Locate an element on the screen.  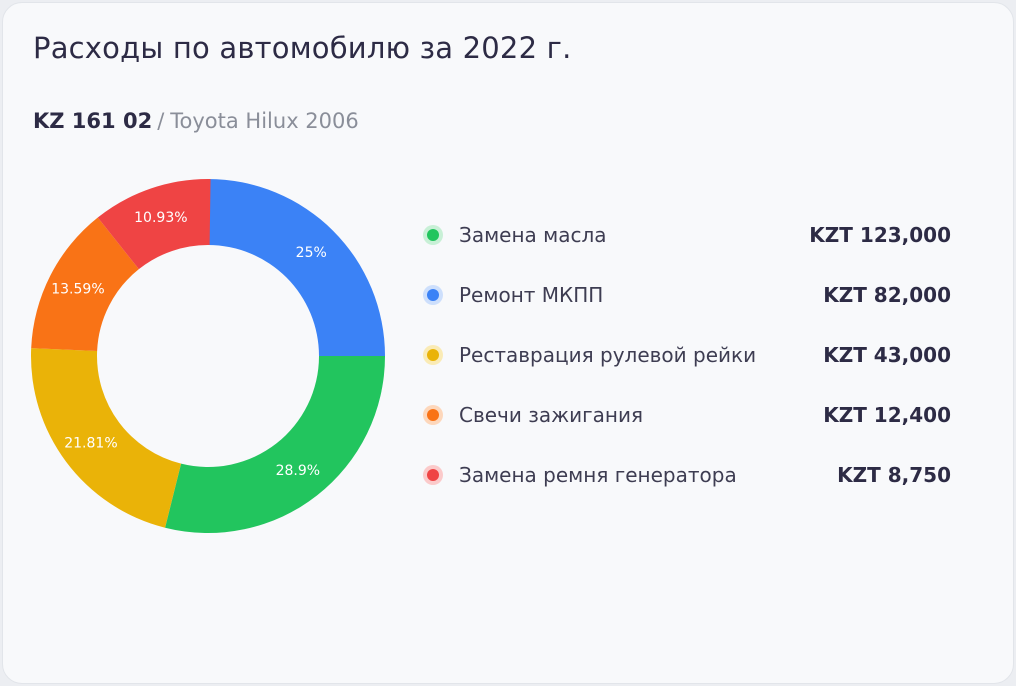
legend-item: Реставрация рулевой рейки KZT 43,000 is located at coordinates (686, 355).